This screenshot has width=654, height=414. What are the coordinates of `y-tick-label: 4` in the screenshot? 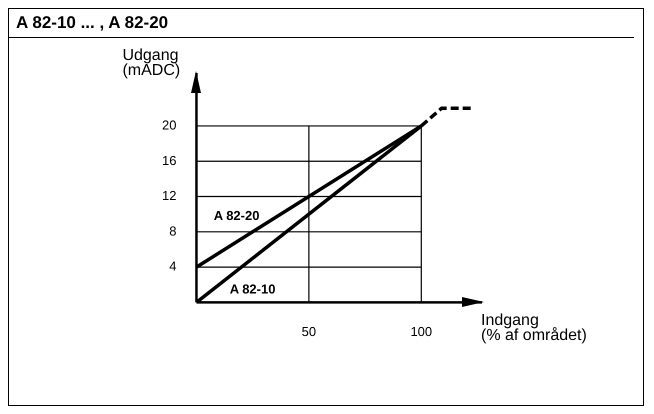 It's located at (172, 266).